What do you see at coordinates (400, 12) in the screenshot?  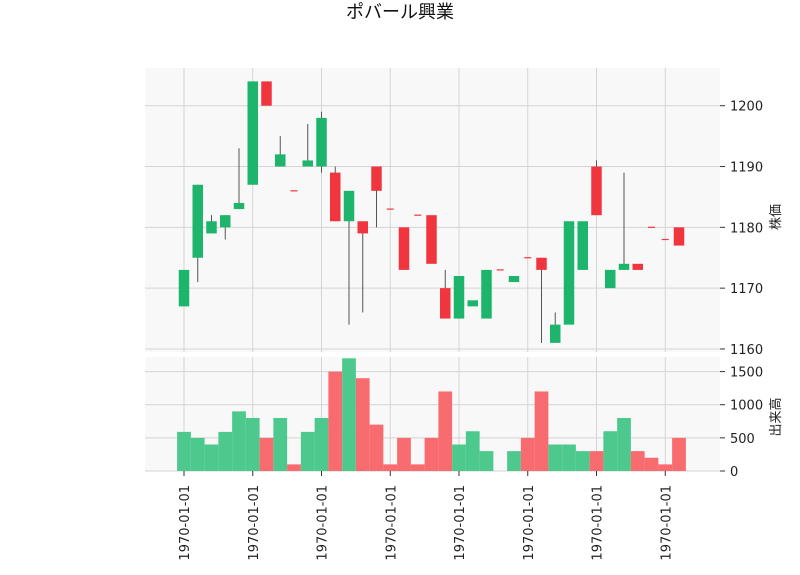 I see `chart-title: ポバール興業` at bounding box center [400, 12].